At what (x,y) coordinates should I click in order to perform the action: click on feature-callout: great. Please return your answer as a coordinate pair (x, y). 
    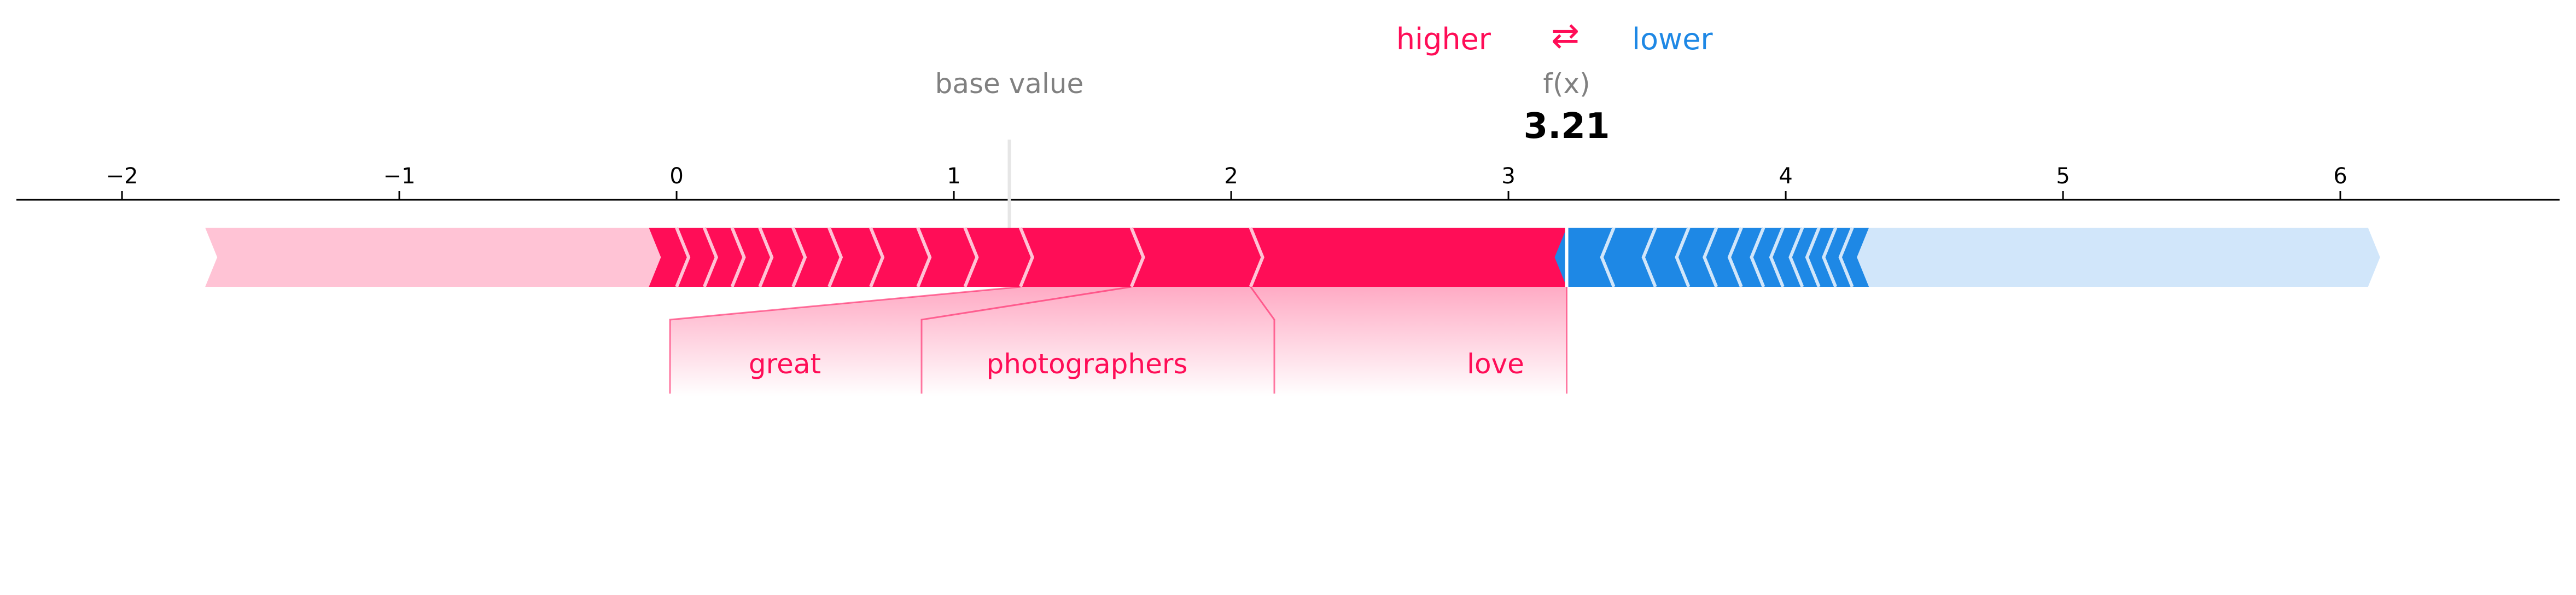
    Looking at the image, I should click on (901, 341).